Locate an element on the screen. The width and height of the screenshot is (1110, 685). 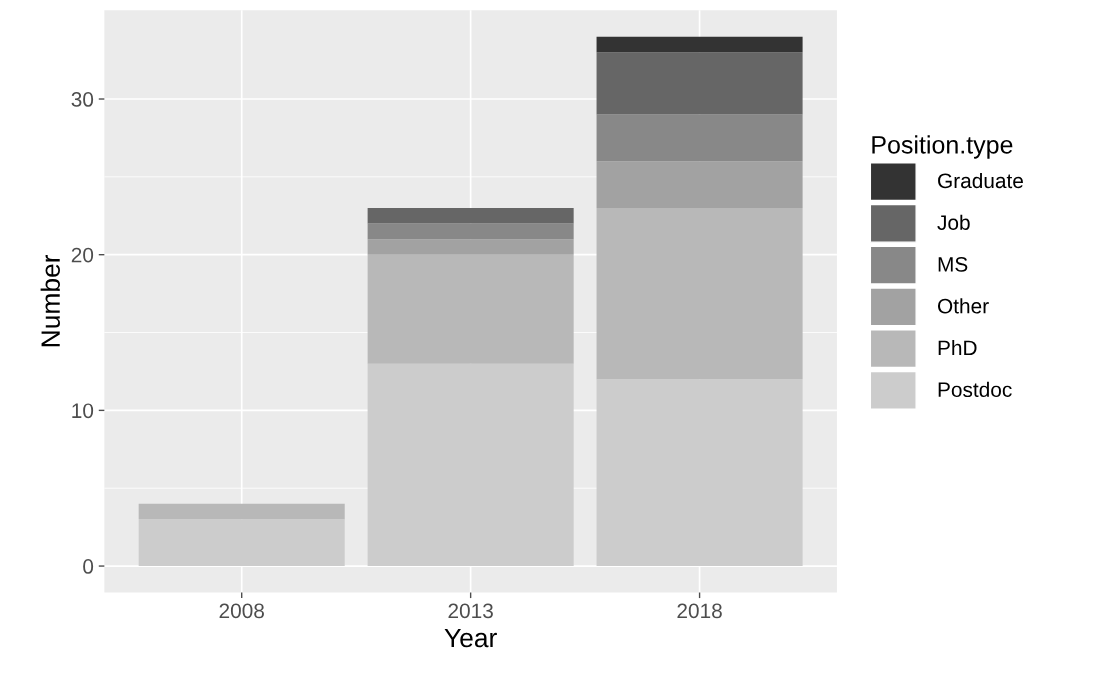
y-tick-label: 0 is located at coordinates (88, 566).